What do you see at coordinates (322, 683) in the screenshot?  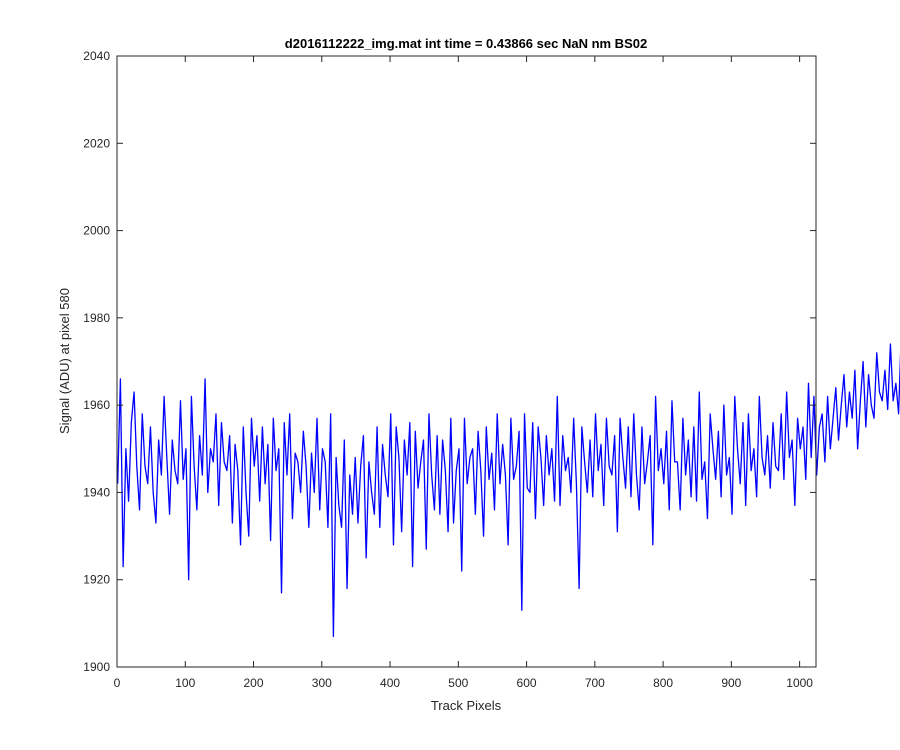 I see `x-tick-label: 300` at bounding box center [322, 683].